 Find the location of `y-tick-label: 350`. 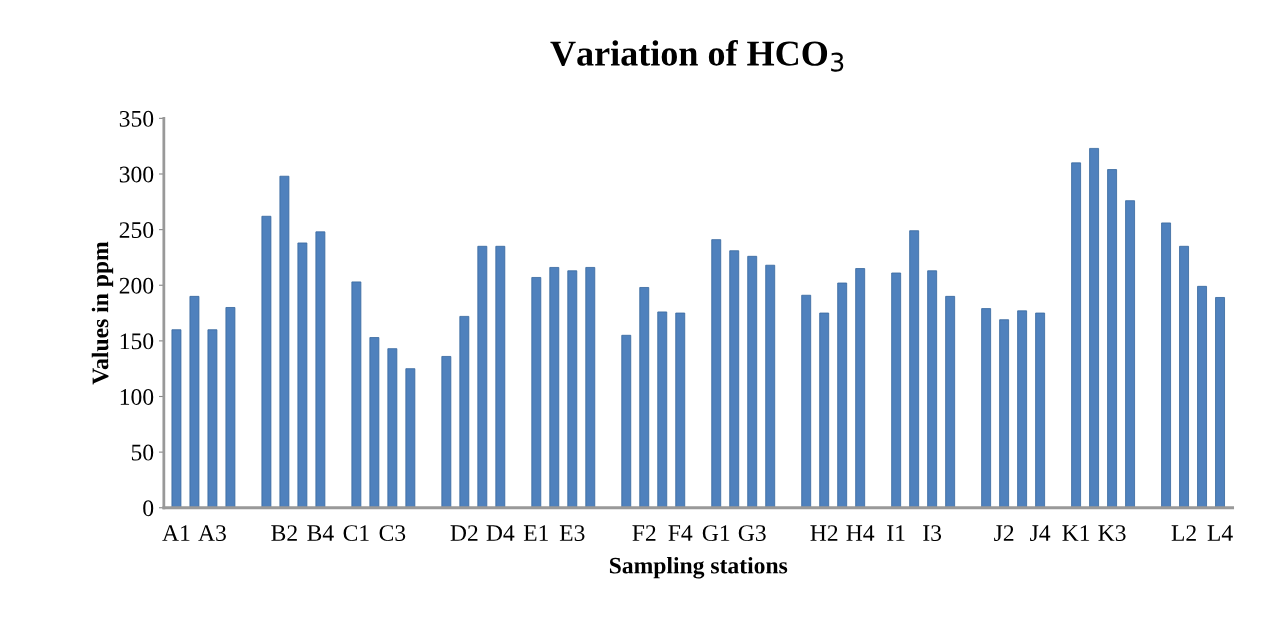

y-tick-label: 350 is located at coordinates (136, 118).